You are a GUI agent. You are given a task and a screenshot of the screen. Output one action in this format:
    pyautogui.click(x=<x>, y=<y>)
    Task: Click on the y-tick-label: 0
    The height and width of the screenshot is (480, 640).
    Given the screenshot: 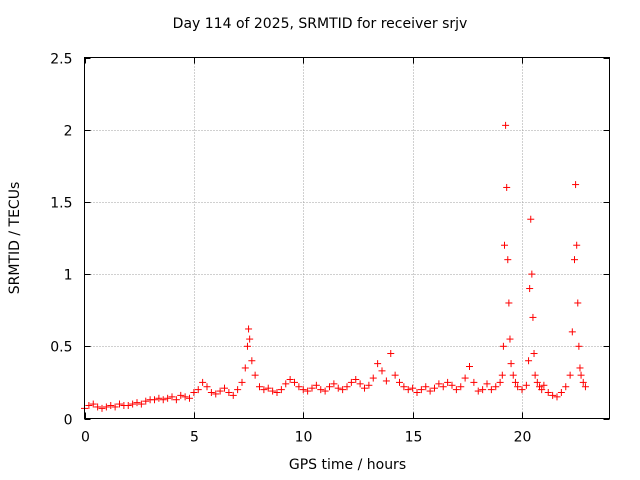 What is the action you would take?
    pyautogui.click(x=68, y=421)
    